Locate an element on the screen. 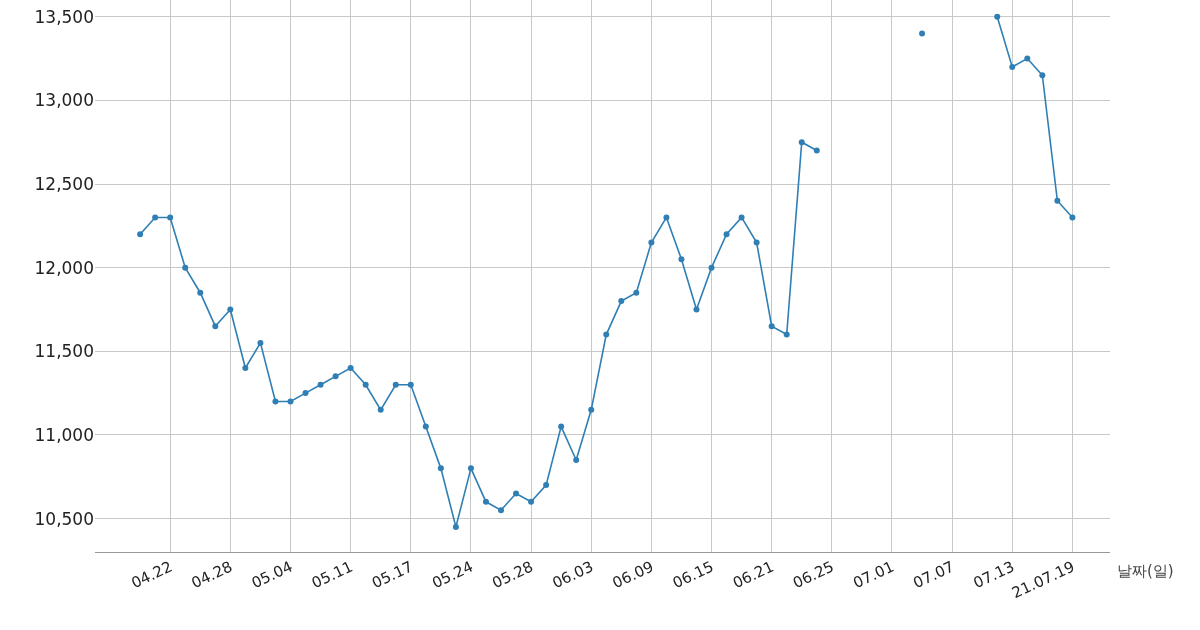 The image size is (1200, 630). y-tick-label: 12,000 is located at coordinates (64, 267).